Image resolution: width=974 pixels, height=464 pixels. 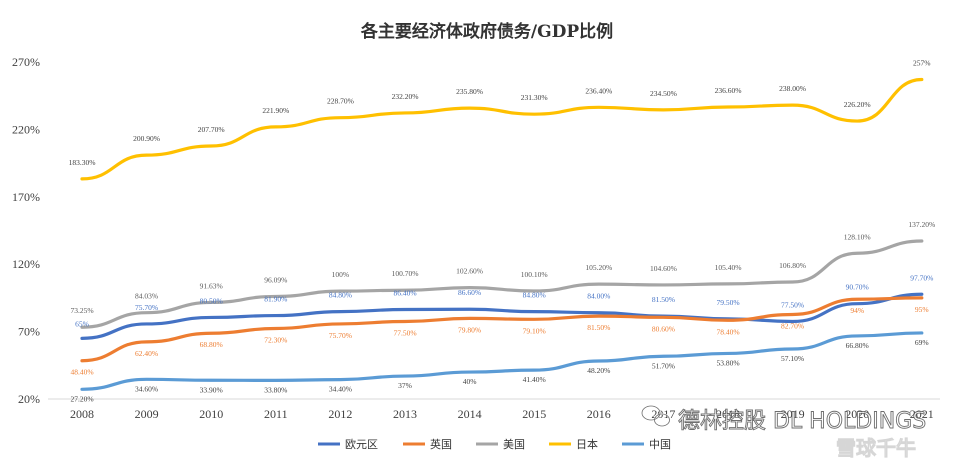 What do you see at coordinates (441, 444) in the screenshot?
I see `legend-label: 英国` at bounding box center [441, 444].